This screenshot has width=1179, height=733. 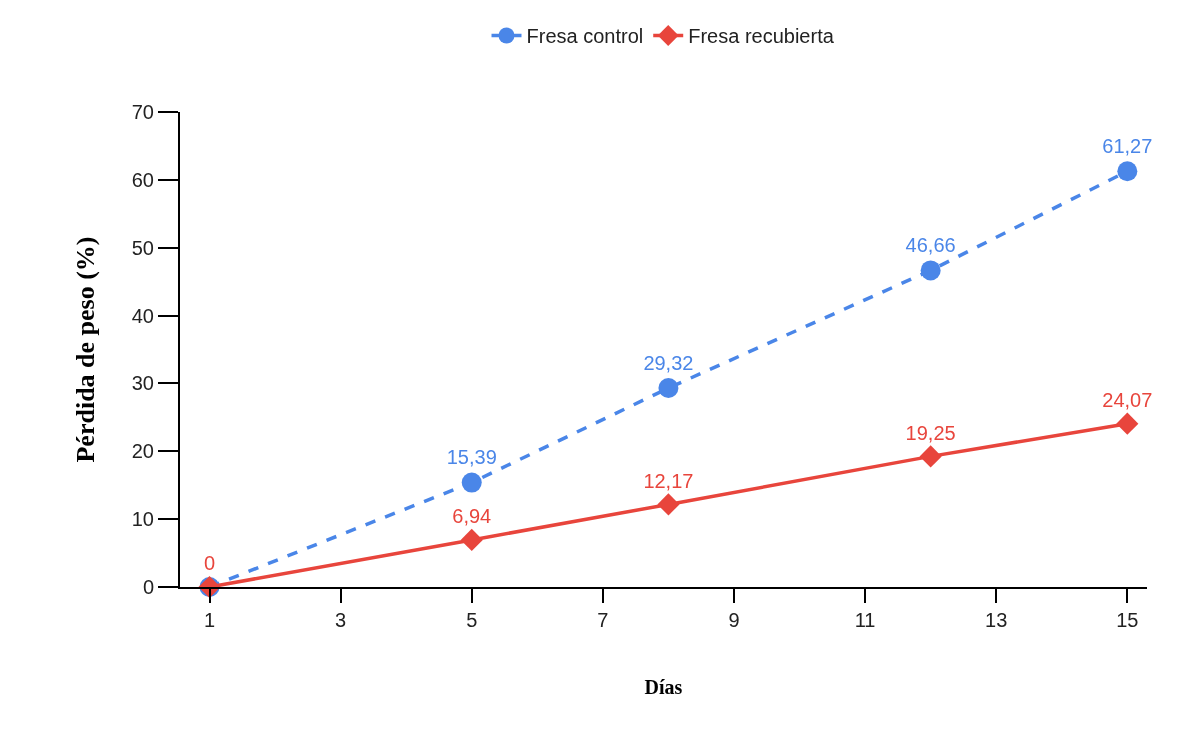 What do you see at coordinates (668, 480) in the screenshot?
I see `data-label: 12,17` at bounding box center [668, 480].